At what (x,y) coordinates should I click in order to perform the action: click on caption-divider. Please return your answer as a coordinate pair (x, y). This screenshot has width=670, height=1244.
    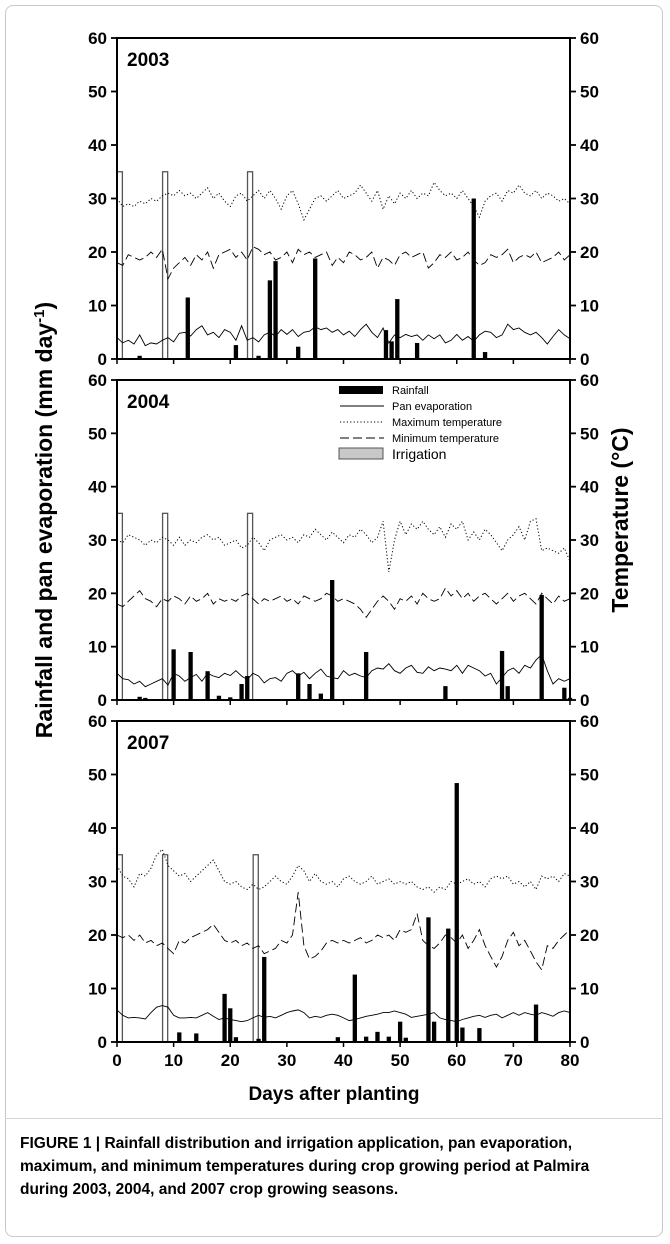
    Looking at the image, I should click on (334, 1118).